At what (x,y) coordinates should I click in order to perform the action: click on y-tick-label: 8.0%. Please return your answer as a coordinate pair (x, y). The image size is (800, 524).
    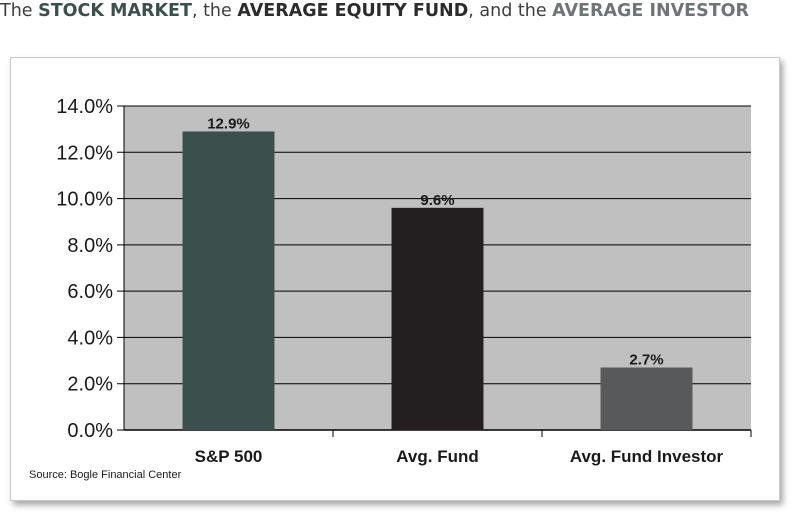
    Looking at the image, I should click on (90, 246).